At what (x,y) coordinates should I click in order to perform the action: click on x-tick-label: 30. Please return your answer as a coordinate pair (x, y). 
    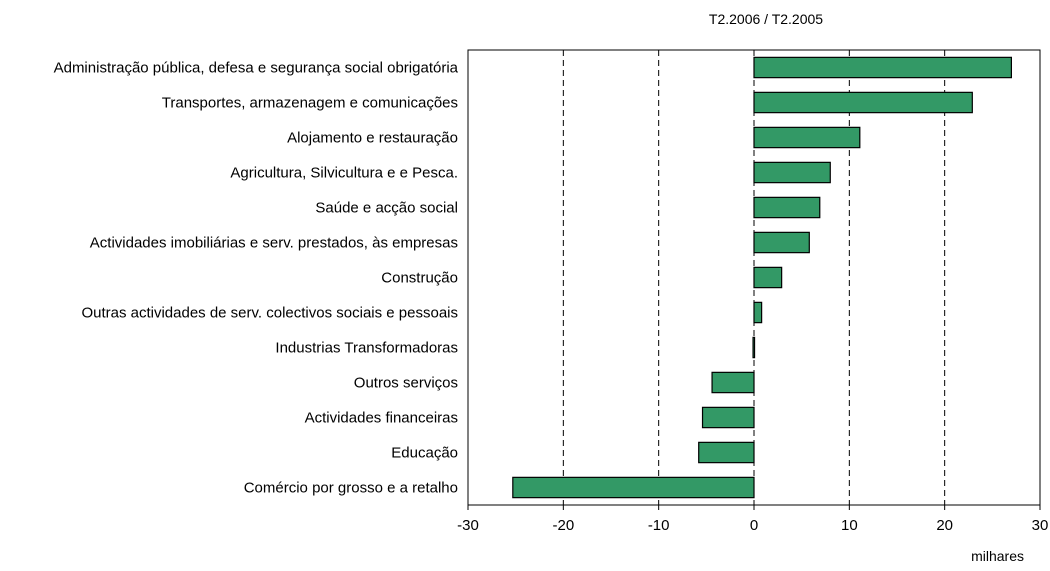
    Looking at the image, I should click on (1040, 525).